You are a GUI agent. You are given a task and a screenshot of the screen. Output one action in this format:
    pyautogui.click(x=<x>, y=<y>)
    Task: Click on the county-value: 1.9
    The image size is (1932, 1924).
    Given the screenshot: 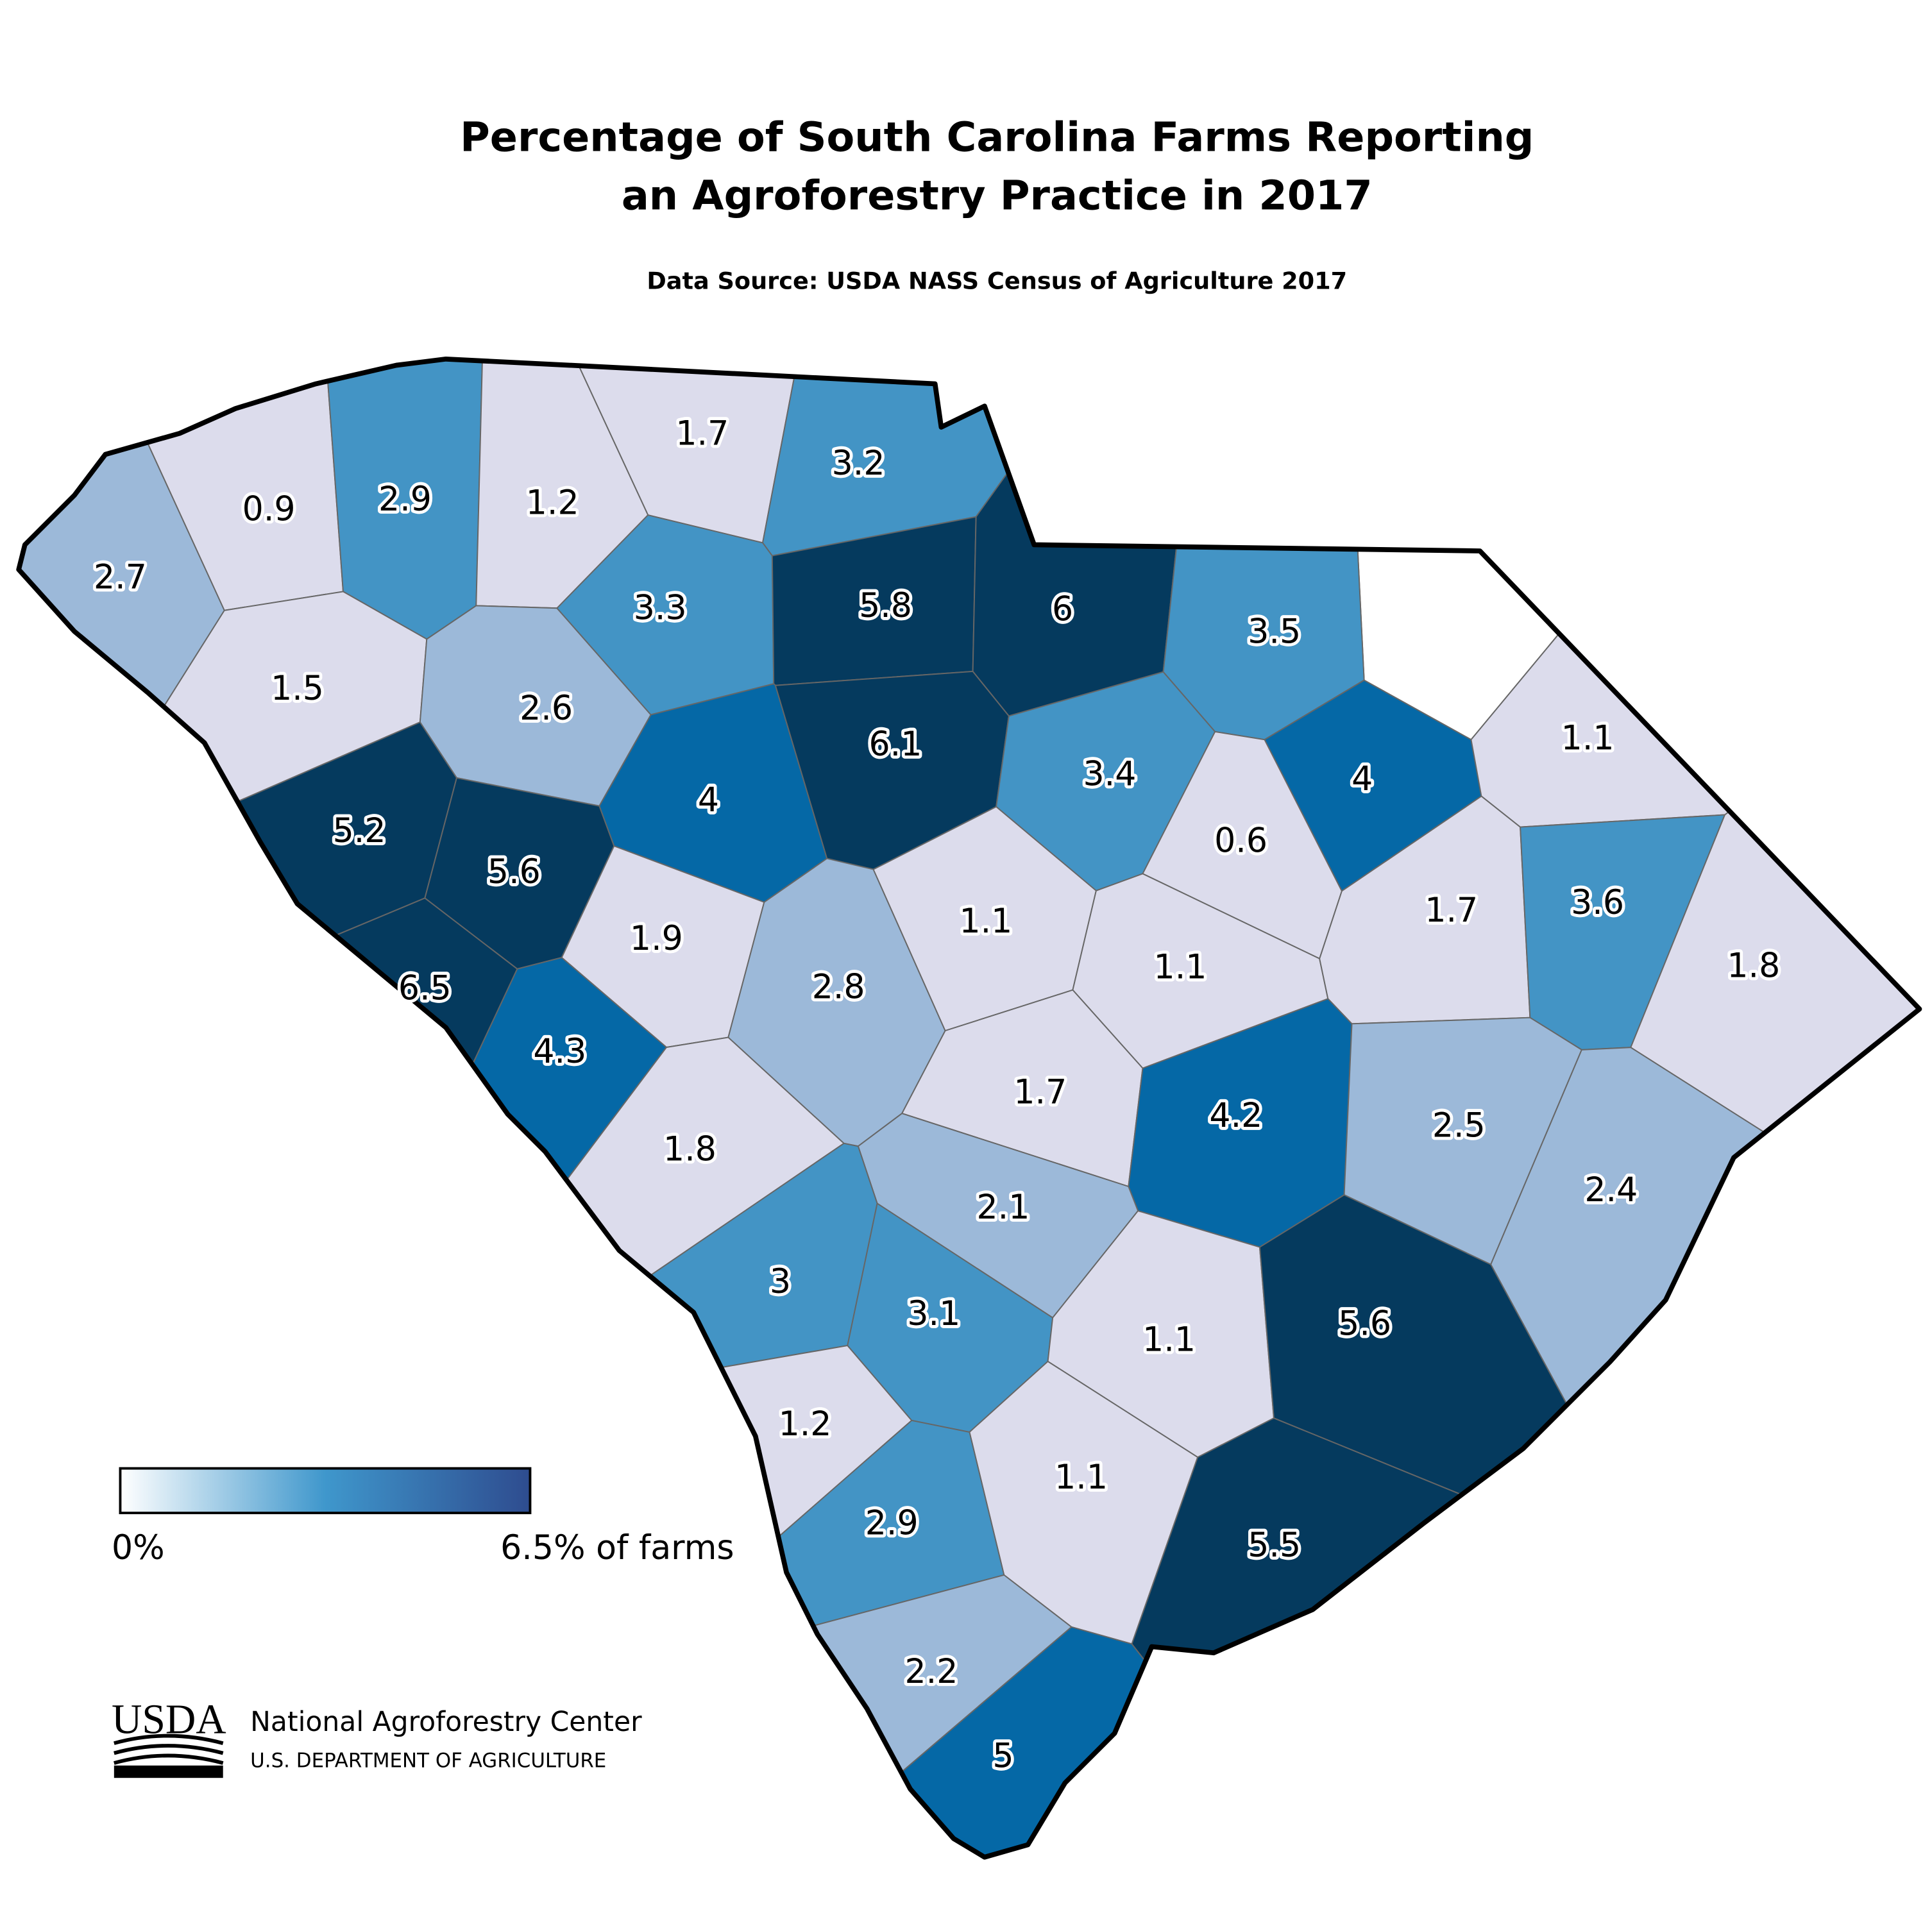 What is the action you would take?
    pyautogui.click(x=656, y=939)
    